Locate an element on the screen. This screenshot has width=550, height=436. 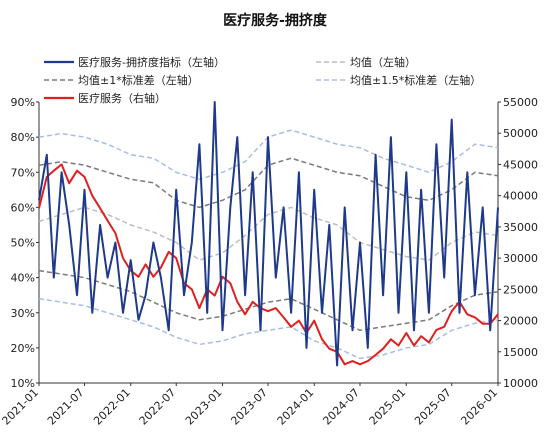
y-right-tick-label: 30000 is located at coordinates (520, 258).